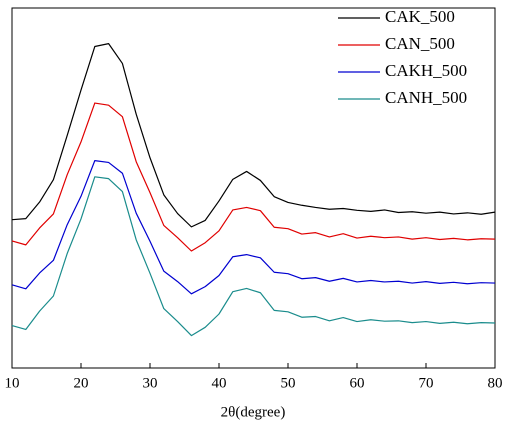 The width and height of the screenshot is (511, 432). I want to click on legend-label: CANH_500, so click(426, 97).